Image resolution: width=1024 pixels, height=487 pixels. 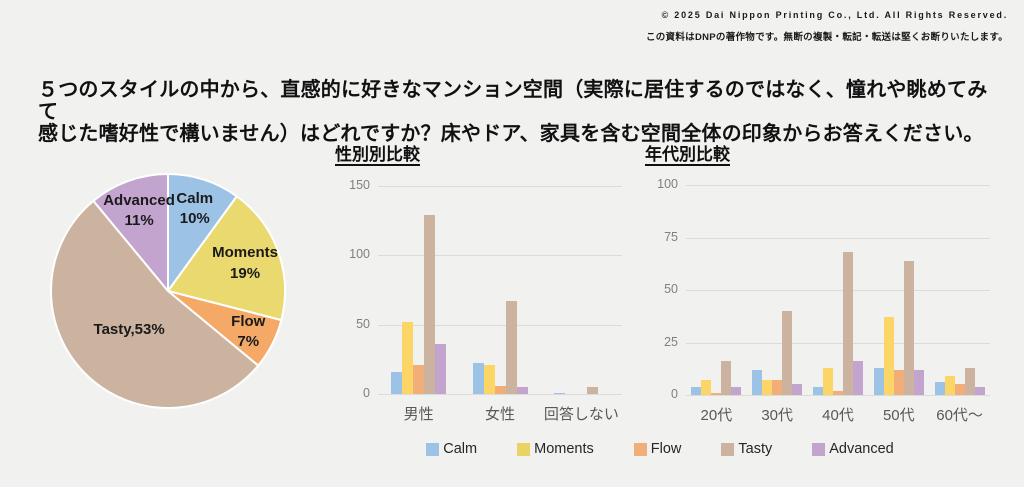 What do you see at coordinates (959, 389) in the screenshot?
I see `bar-flow-60代〜` at bounding box center [959, 389].